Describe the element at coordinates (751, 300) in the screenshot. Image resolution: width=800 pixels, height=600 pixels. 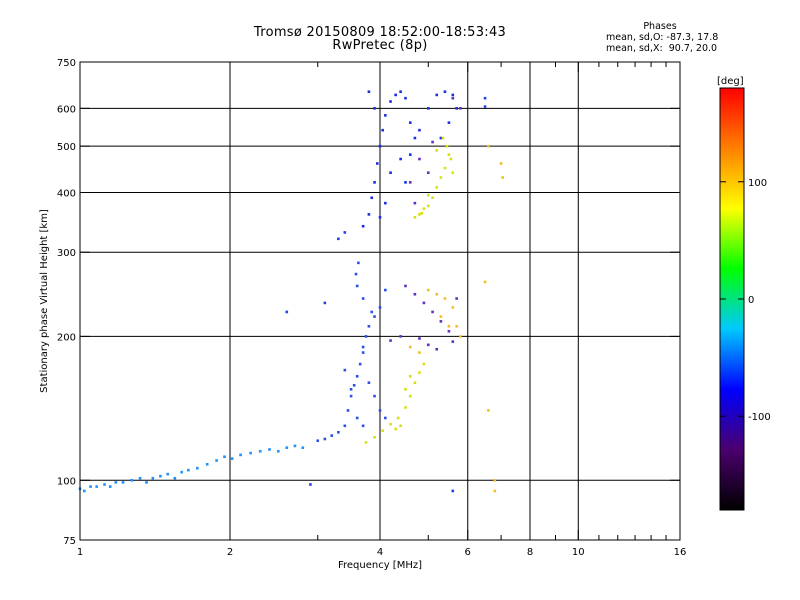
I see `colorbar-tick-label: 0` at that location.